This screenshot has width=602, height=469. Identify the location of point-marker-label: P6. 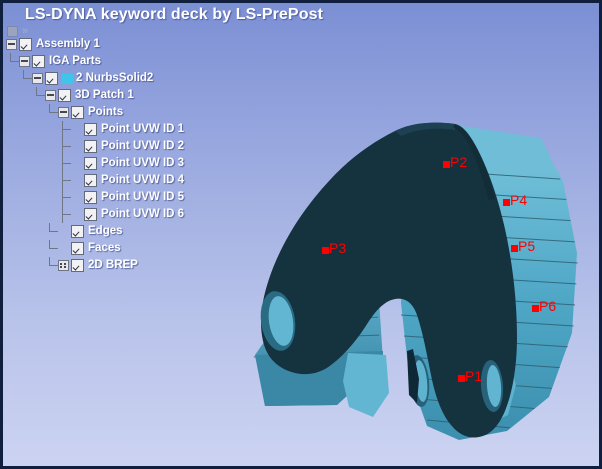
(548, 306).